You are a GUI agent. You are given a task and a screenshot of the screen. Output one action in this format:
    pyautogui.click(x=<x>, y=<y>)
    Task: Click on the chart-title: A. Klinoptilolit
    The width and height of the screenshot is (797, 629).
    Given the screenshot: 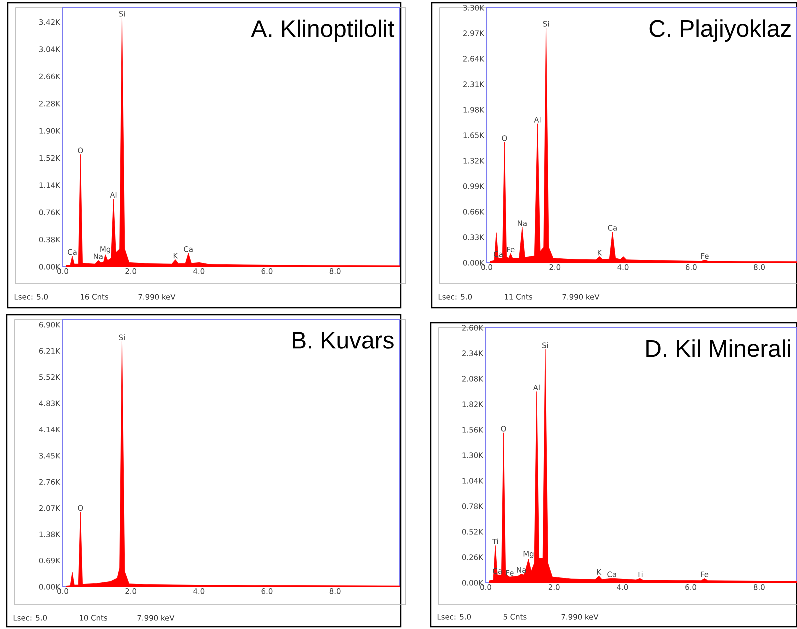 What is the action you would take?
    pyautogui.click(x=323, y=31)
    